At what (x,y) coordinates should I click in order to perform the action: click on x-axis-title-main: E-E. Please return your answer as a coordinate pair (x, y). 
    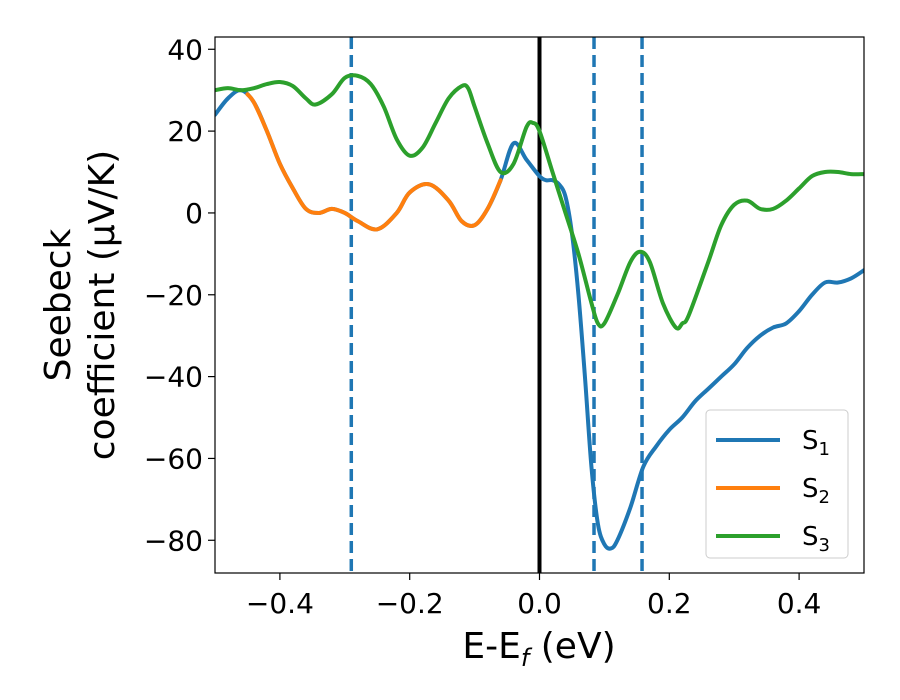
    Looking at the image, I should click on (491, 646).